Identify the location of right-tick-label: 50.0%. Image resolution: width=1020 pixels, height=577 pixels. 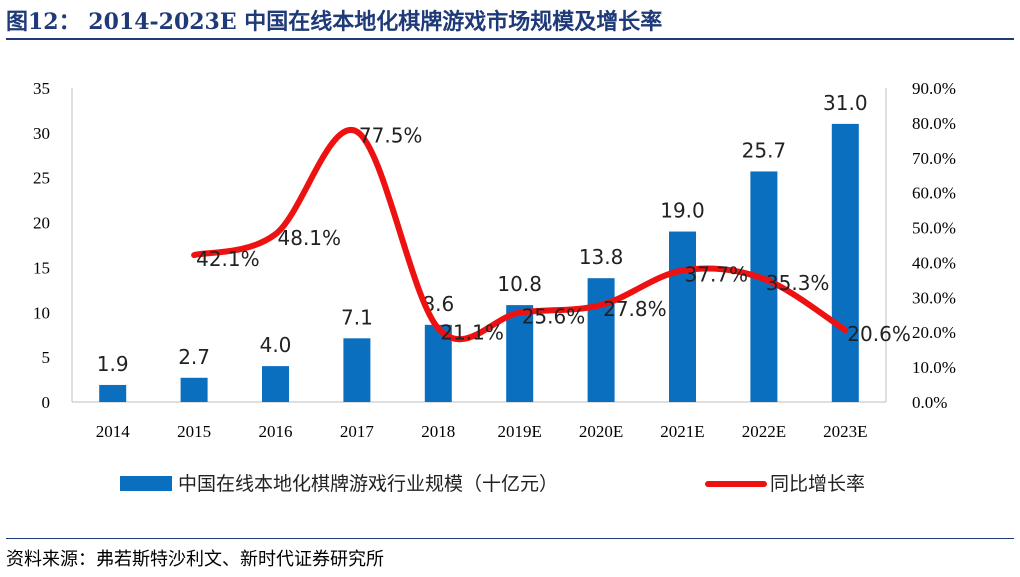
(934, 228).